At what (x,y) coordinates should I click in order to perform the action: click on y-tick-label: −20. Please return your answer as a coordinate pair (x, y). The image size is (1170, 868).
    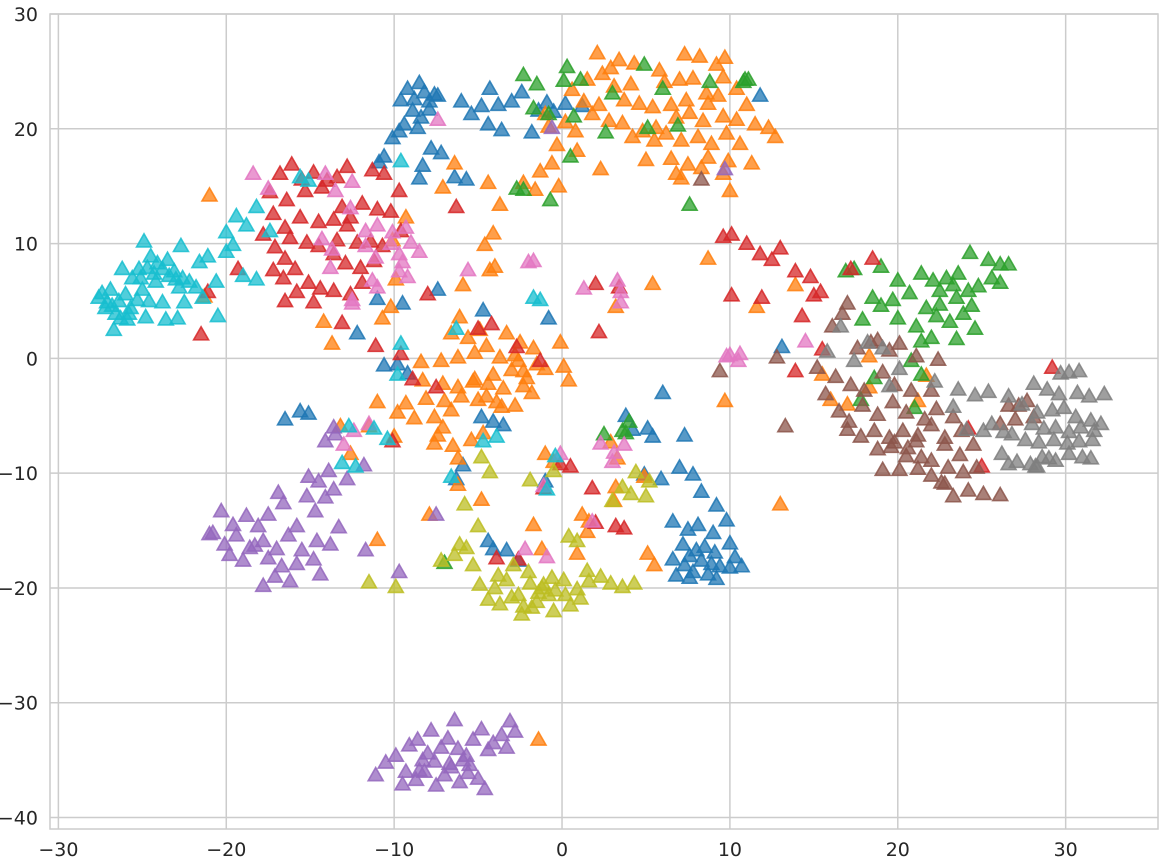
    Looking at the image, I should click on (19, 589).